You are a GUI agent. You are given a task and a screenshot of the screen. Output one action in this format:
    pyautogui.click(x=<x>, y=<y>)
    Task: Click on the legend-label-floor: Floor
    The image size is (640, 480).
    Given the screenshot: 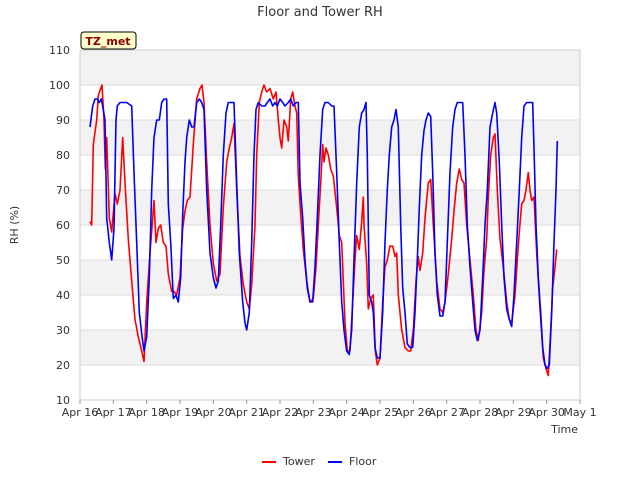 What is the action you would take?
    pyautogui.click(x=363, y=461)
    